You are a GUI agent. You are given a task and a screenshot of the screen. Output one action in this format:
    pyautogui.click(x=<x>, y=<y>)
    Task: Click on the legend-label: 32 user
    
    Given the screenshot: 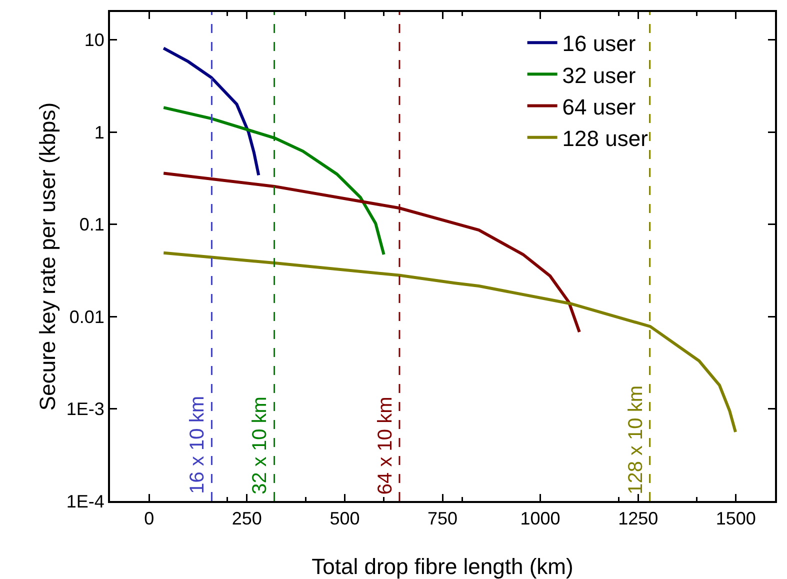 What is the action you would take?
    pyautogui.click(x=599, y=75)
    